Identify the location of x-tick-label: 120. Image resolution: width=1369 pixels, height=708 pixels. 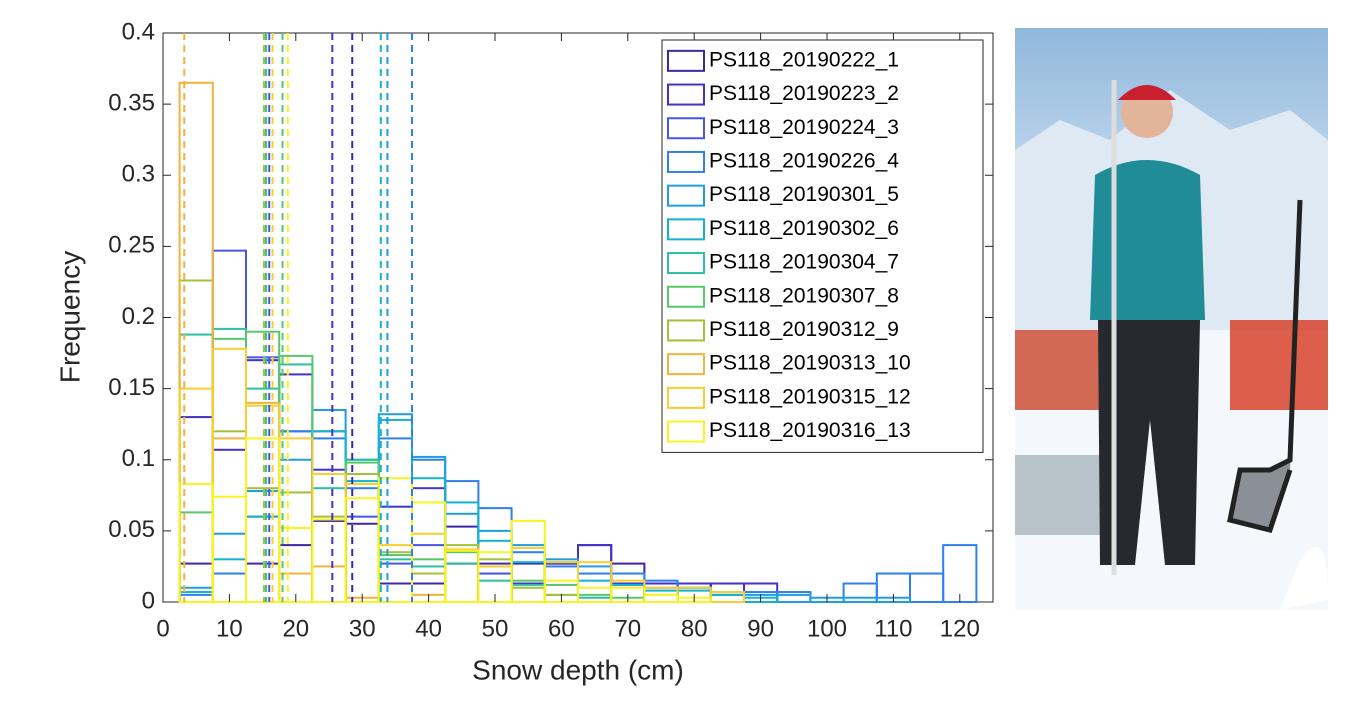
(960, 628).